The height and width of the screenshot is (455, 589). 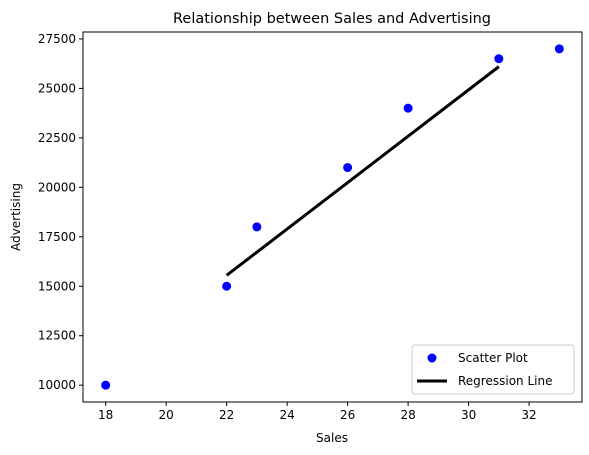 I want to click on legend-label-scatter: Scatter Plot, so click(x=493, y=358).